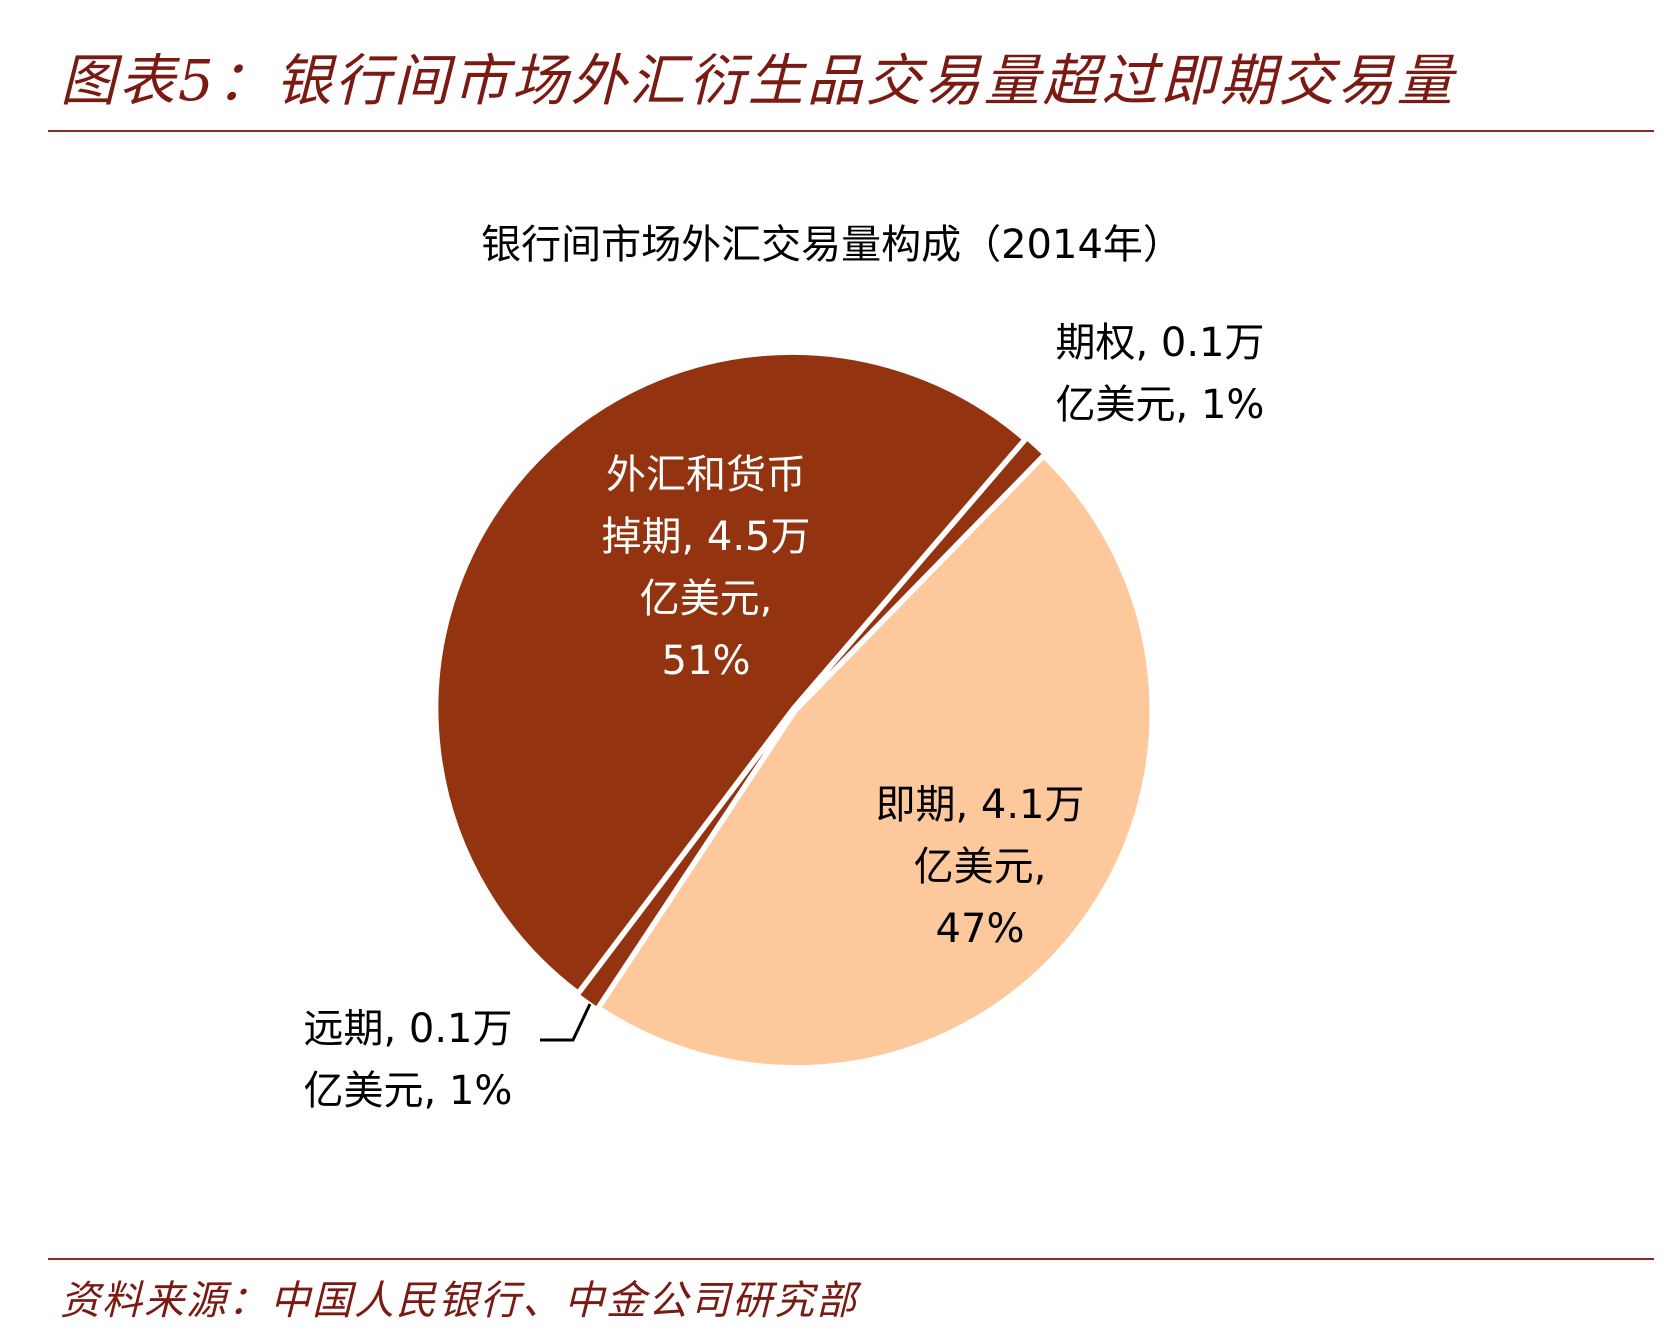 Image resolution: width=1664 pixels, height=1336 pixels. Describe the element at coordinates (980, 929) in the screenshot. I see `slice-label-line: 47%` at that location.